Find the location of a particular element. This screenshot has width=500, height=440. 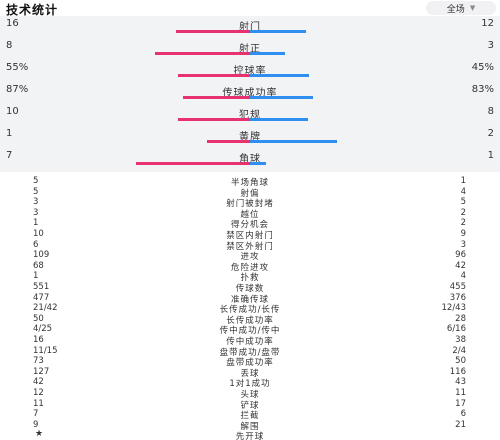

stat-label: 1对1成功 is located at coordinates (250, 384).